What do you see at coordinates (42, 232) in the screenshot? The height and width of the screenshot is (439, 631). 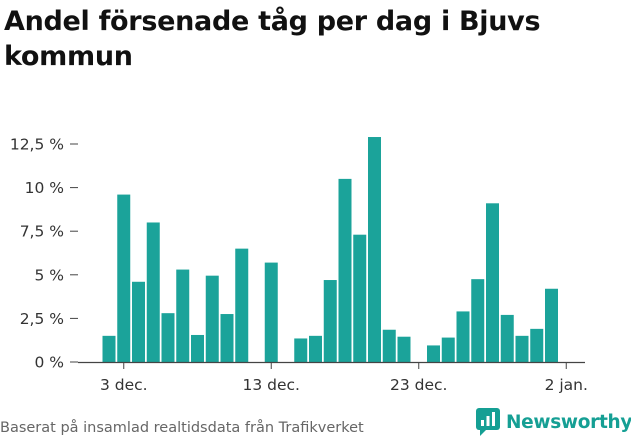 I see `y-tick-label: 7,5 %` at bounding box center [42, 232].